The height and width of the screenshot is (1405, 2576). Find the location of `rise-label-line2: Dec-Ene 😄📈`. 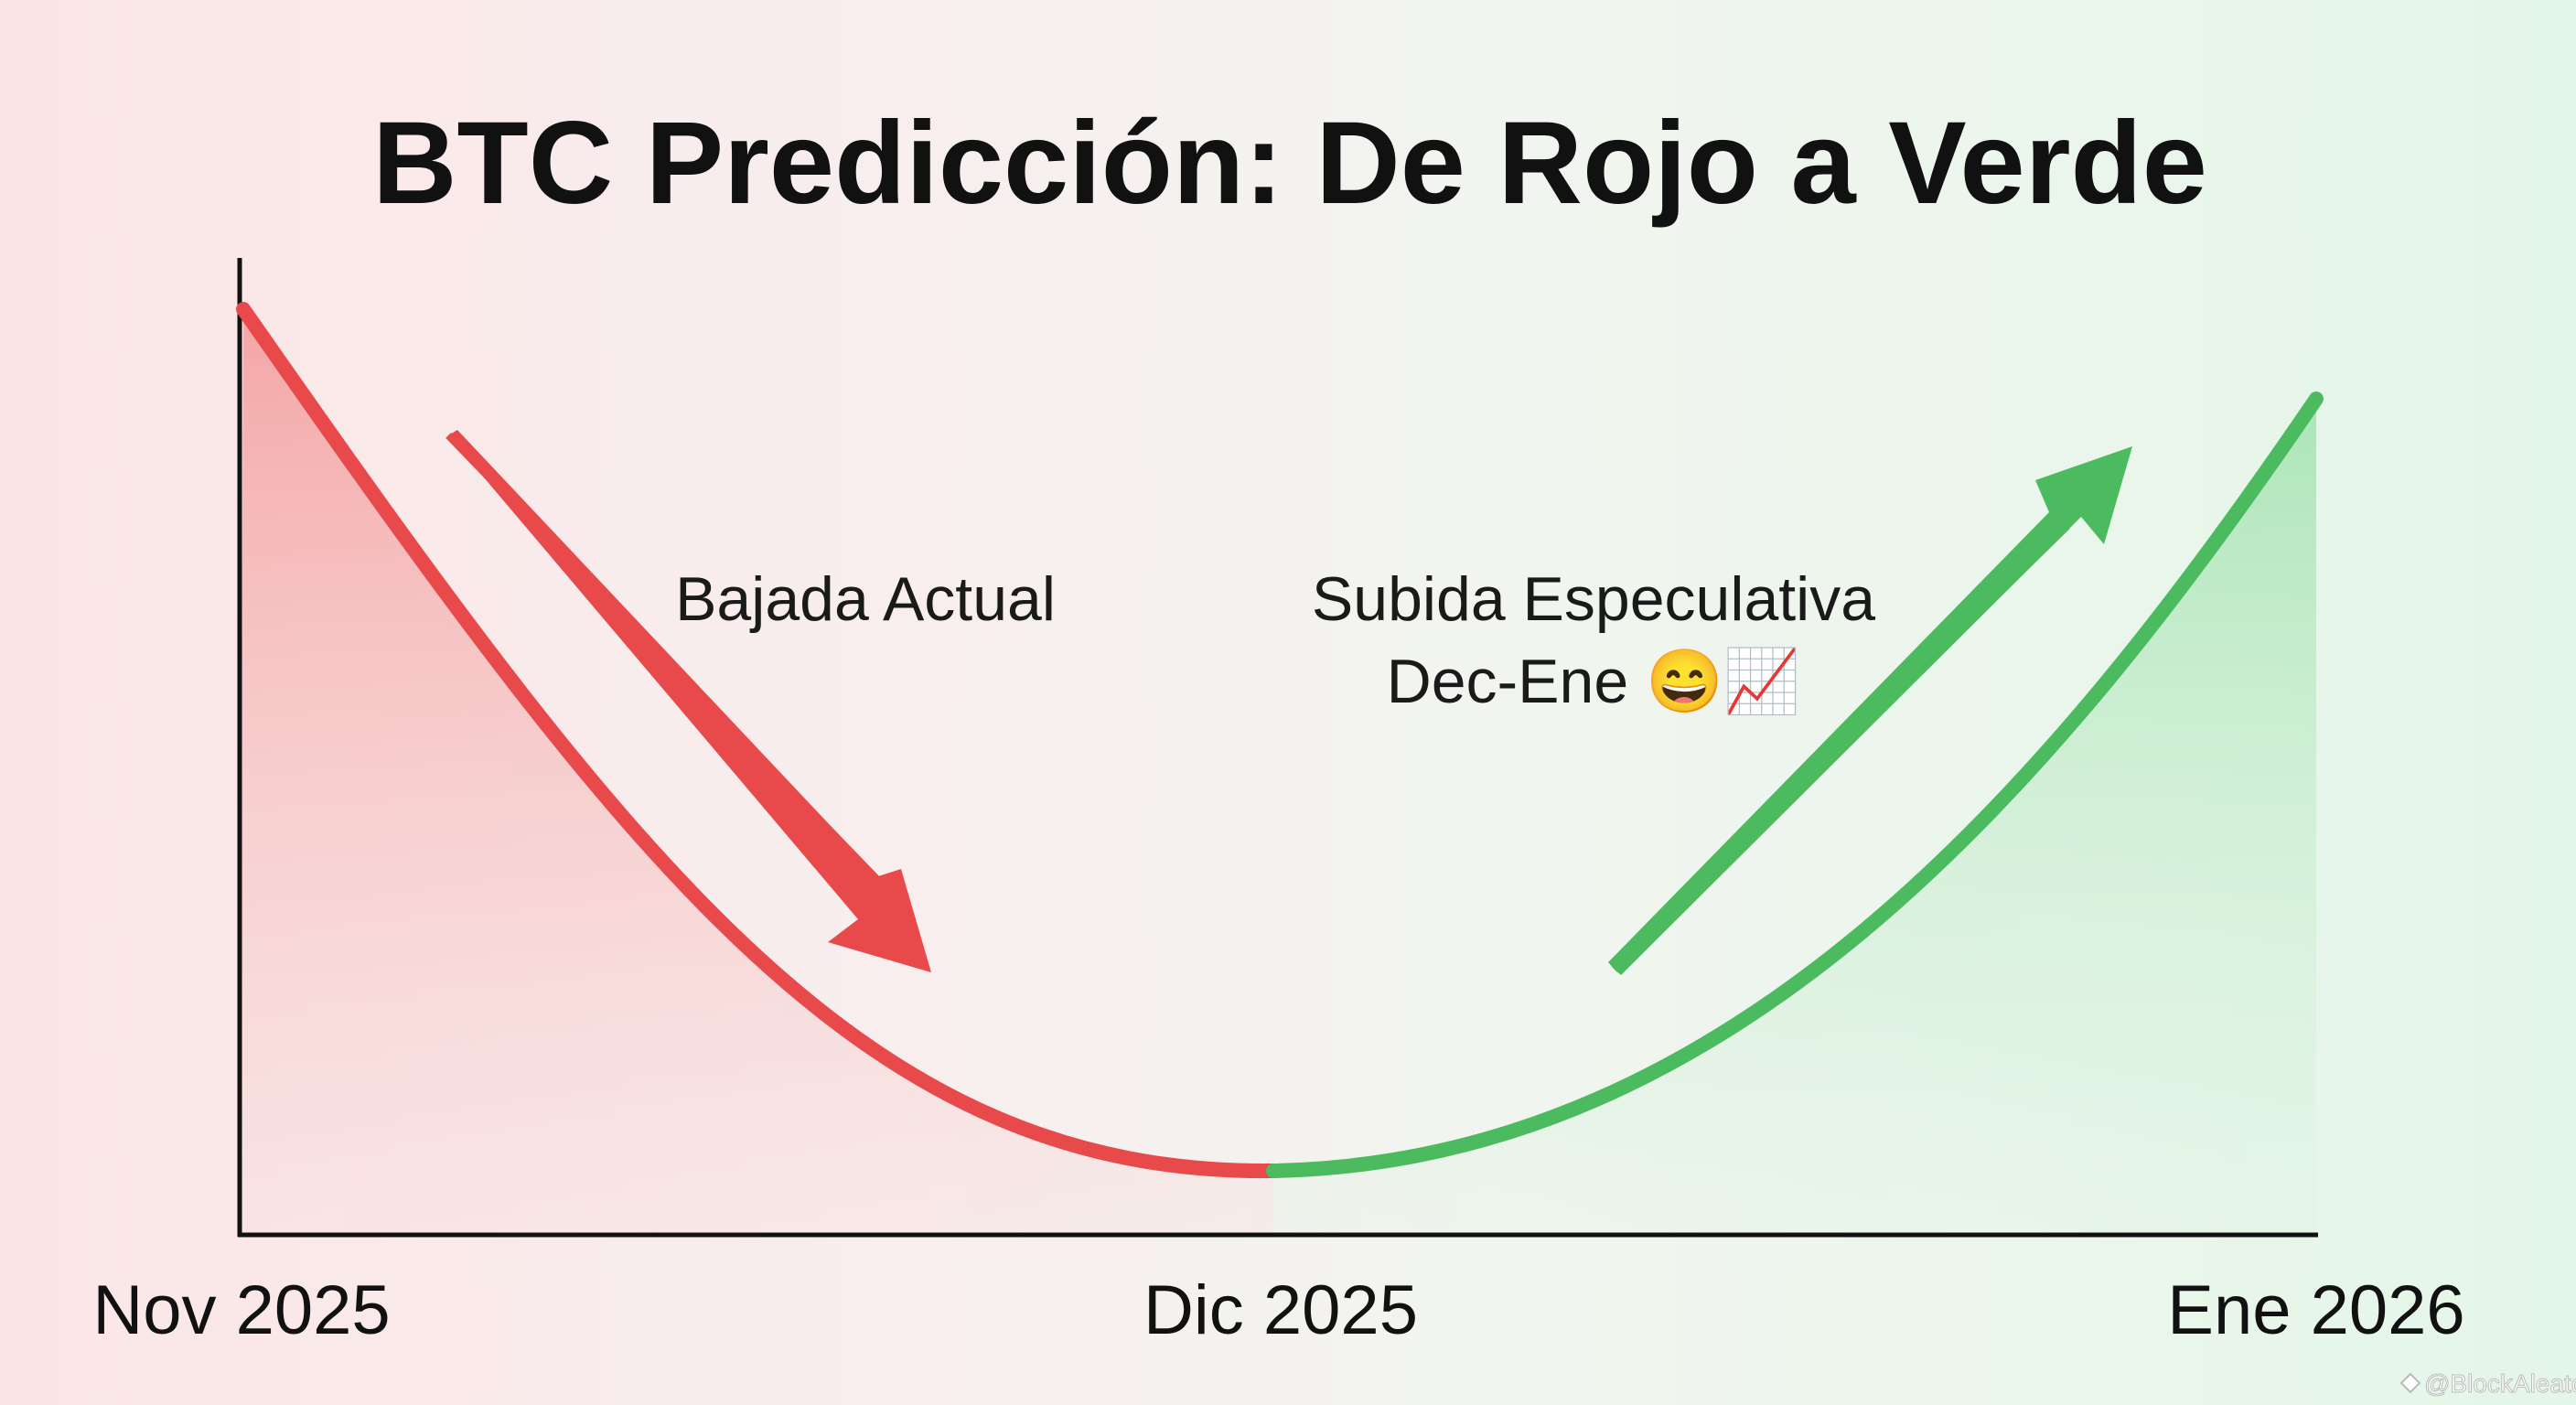

rise-label-line2: Dec-Ene 😄📈 is located at coordinates (1594, 681).